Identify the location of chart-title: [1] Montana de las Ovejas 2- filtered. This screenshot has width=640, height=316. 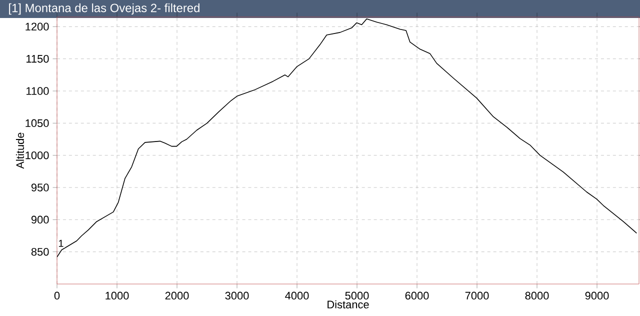
(104, 9).